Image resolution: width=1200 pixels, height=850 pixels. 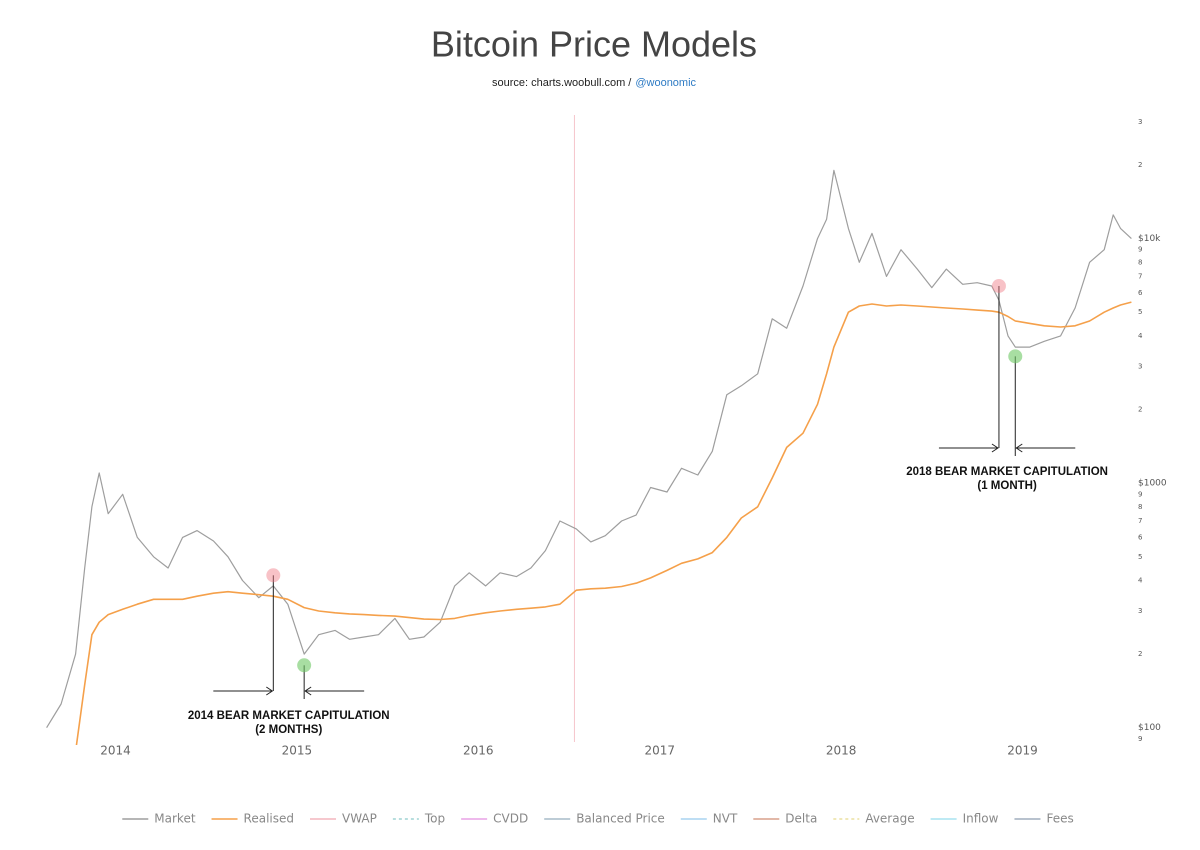 I want to click on legend-label: Balanced Price, so click(x=620, y=819).